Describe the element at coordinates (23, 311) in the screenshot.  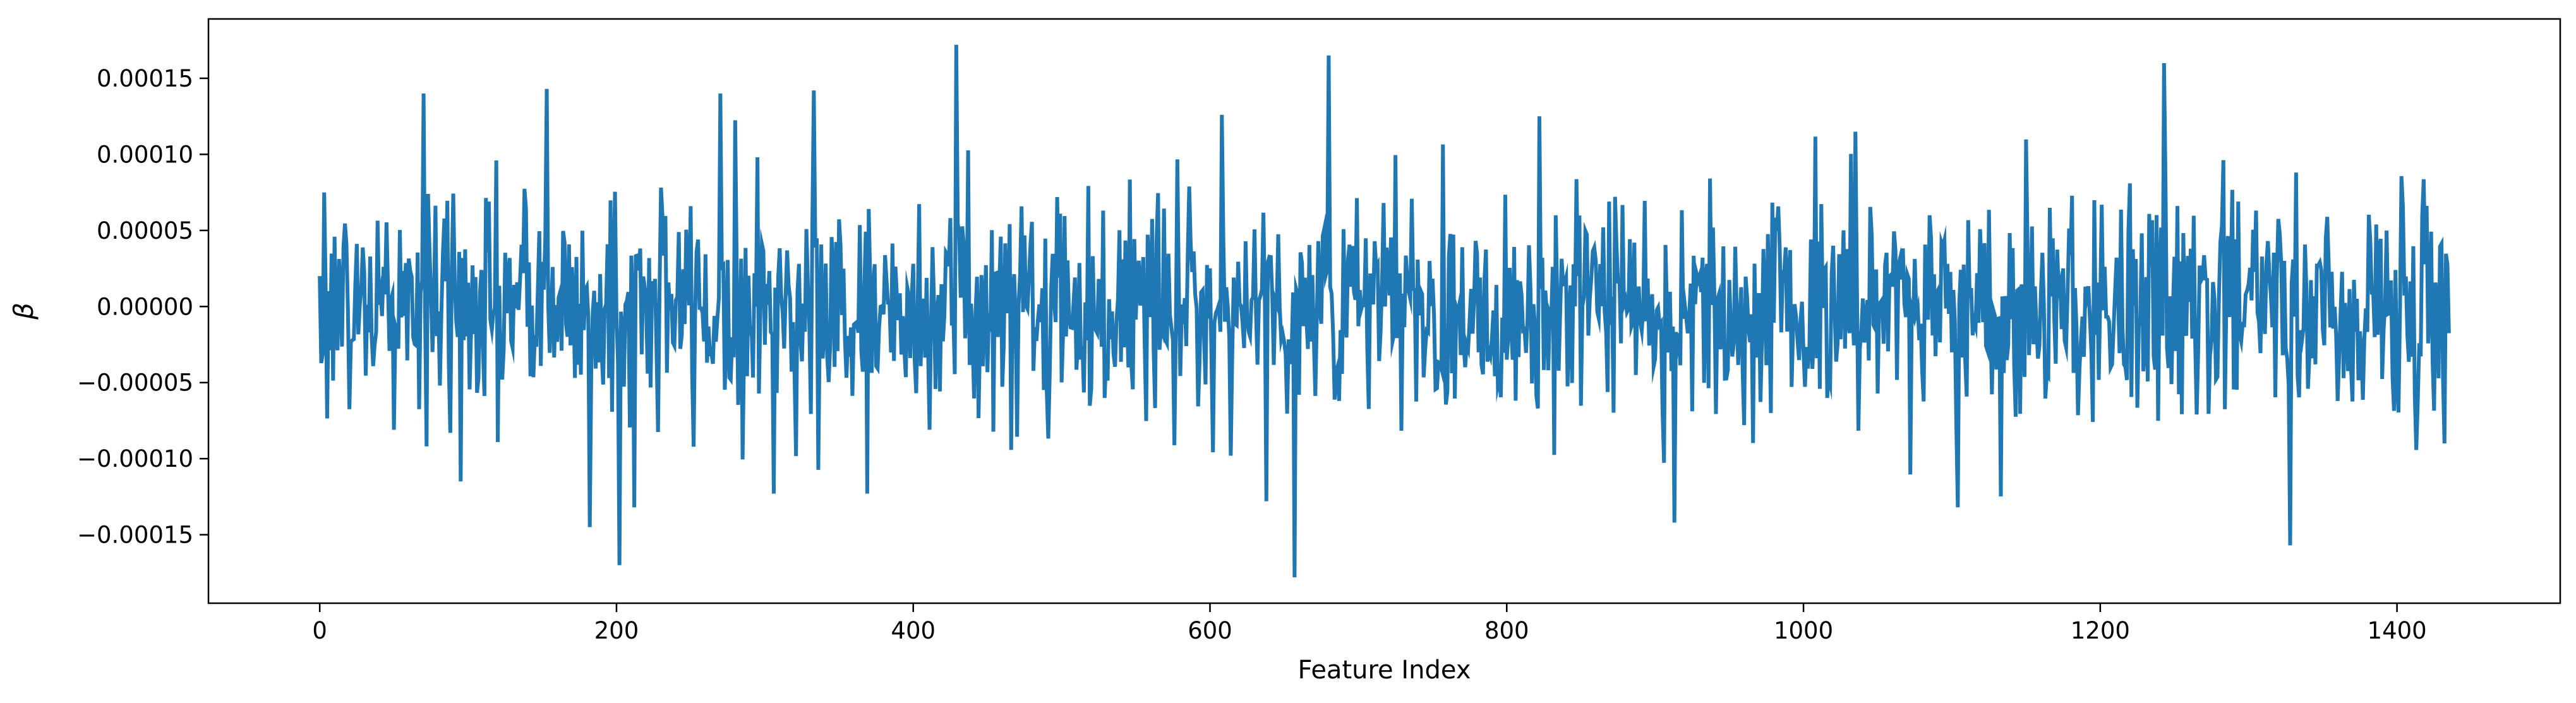
I see `y-axis-label: β` at that location.